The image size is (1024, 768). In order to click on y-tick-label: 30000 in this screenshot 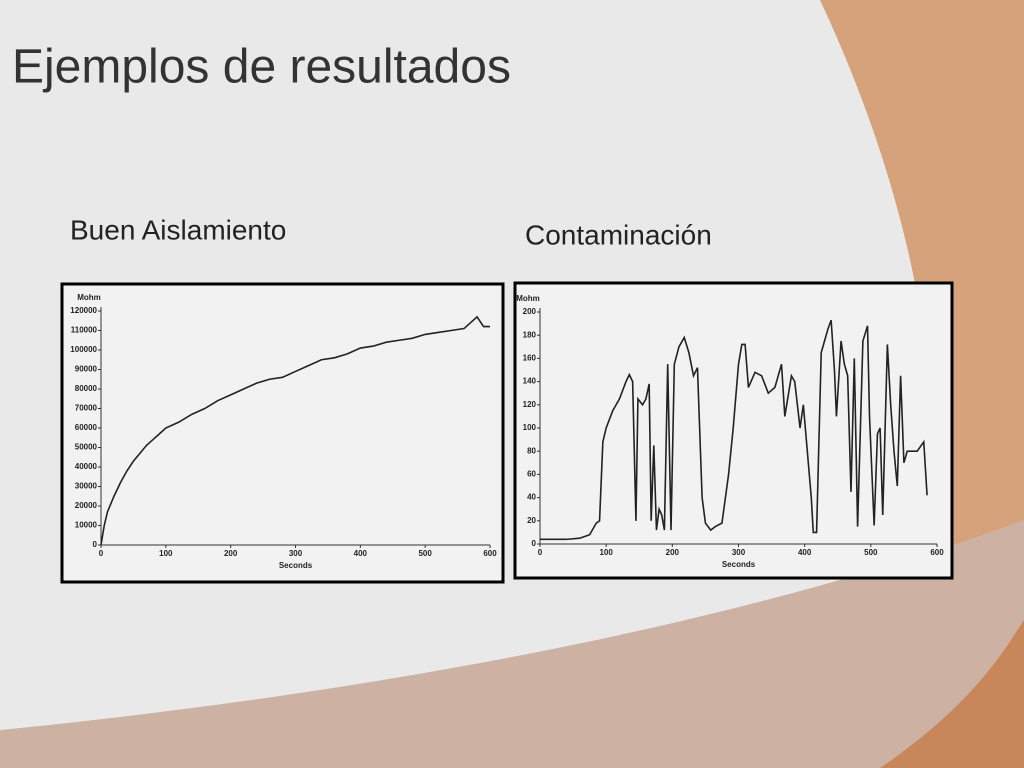, I will do `click(86, 486)`.